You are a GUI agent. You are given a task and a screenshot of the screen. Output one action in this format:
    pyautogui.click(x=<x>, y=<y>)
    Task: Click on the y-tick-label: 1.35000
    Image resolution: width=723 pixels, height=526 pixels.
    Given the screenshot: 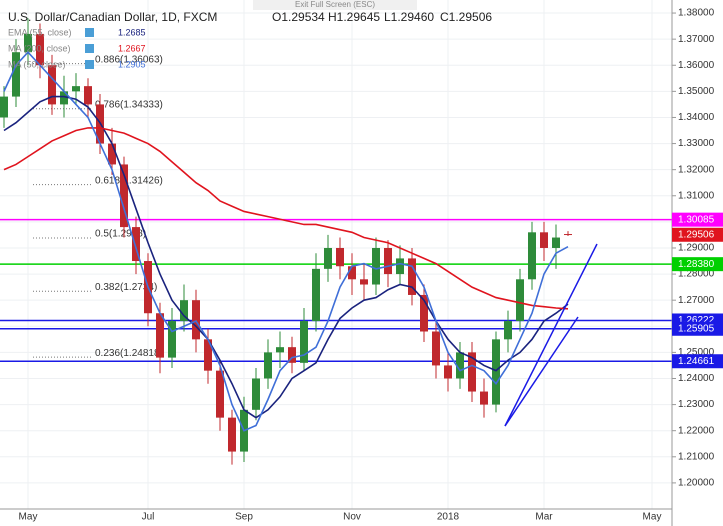 What is the action you would take?
    pyautogui.click(x=696, y=91)
    